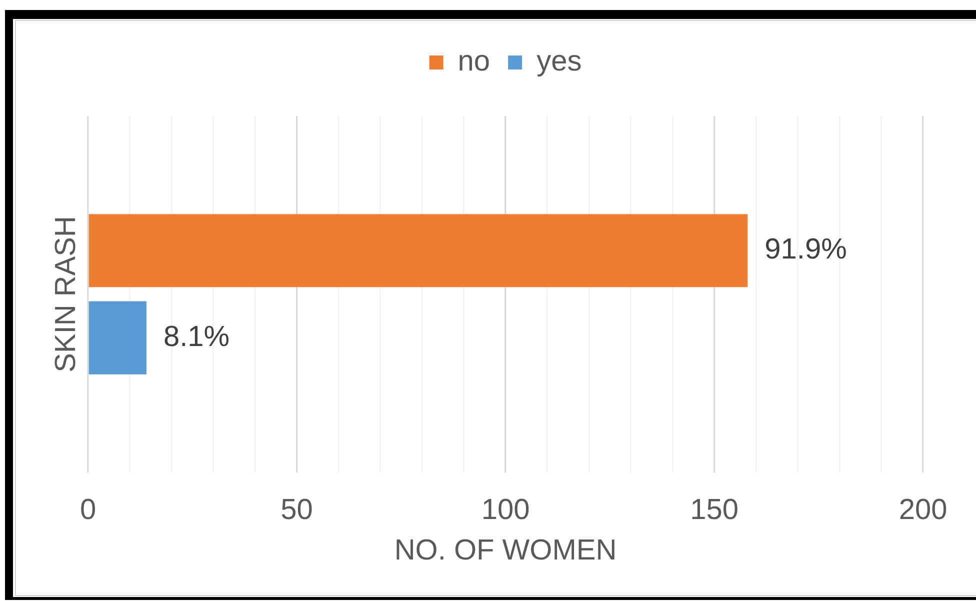 This screenshot has height=601, width=976. What do you see at coordinates (196, 336) in the screenshot?
I see `annotation: 8.1%` at bounding box center [196, 336].